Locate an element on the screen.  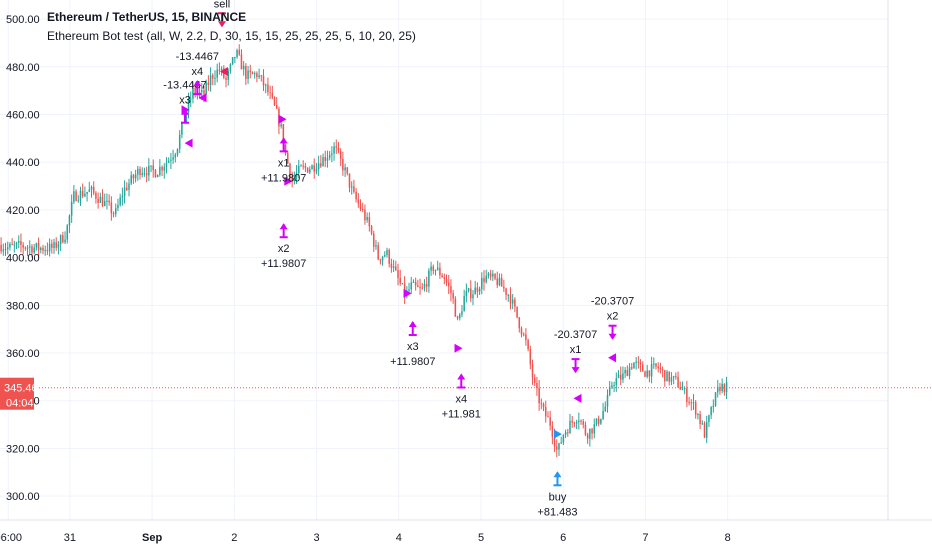
y-tick-label: 480.00 is located at coordinates (23, 68).